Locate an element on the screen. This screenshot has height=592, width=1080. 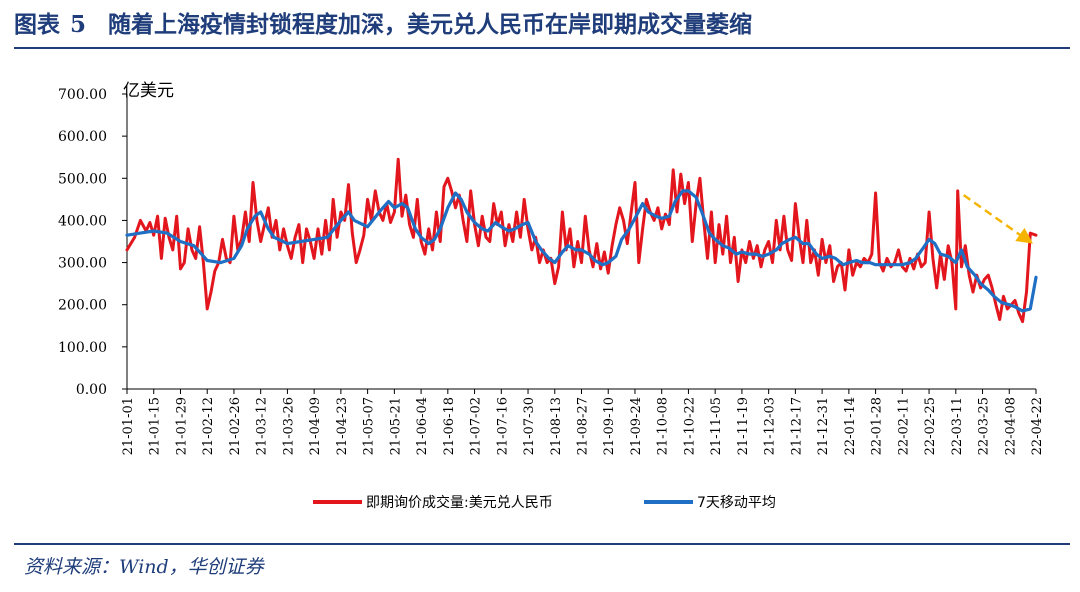
title-rule is located at coordinates (542, 48).